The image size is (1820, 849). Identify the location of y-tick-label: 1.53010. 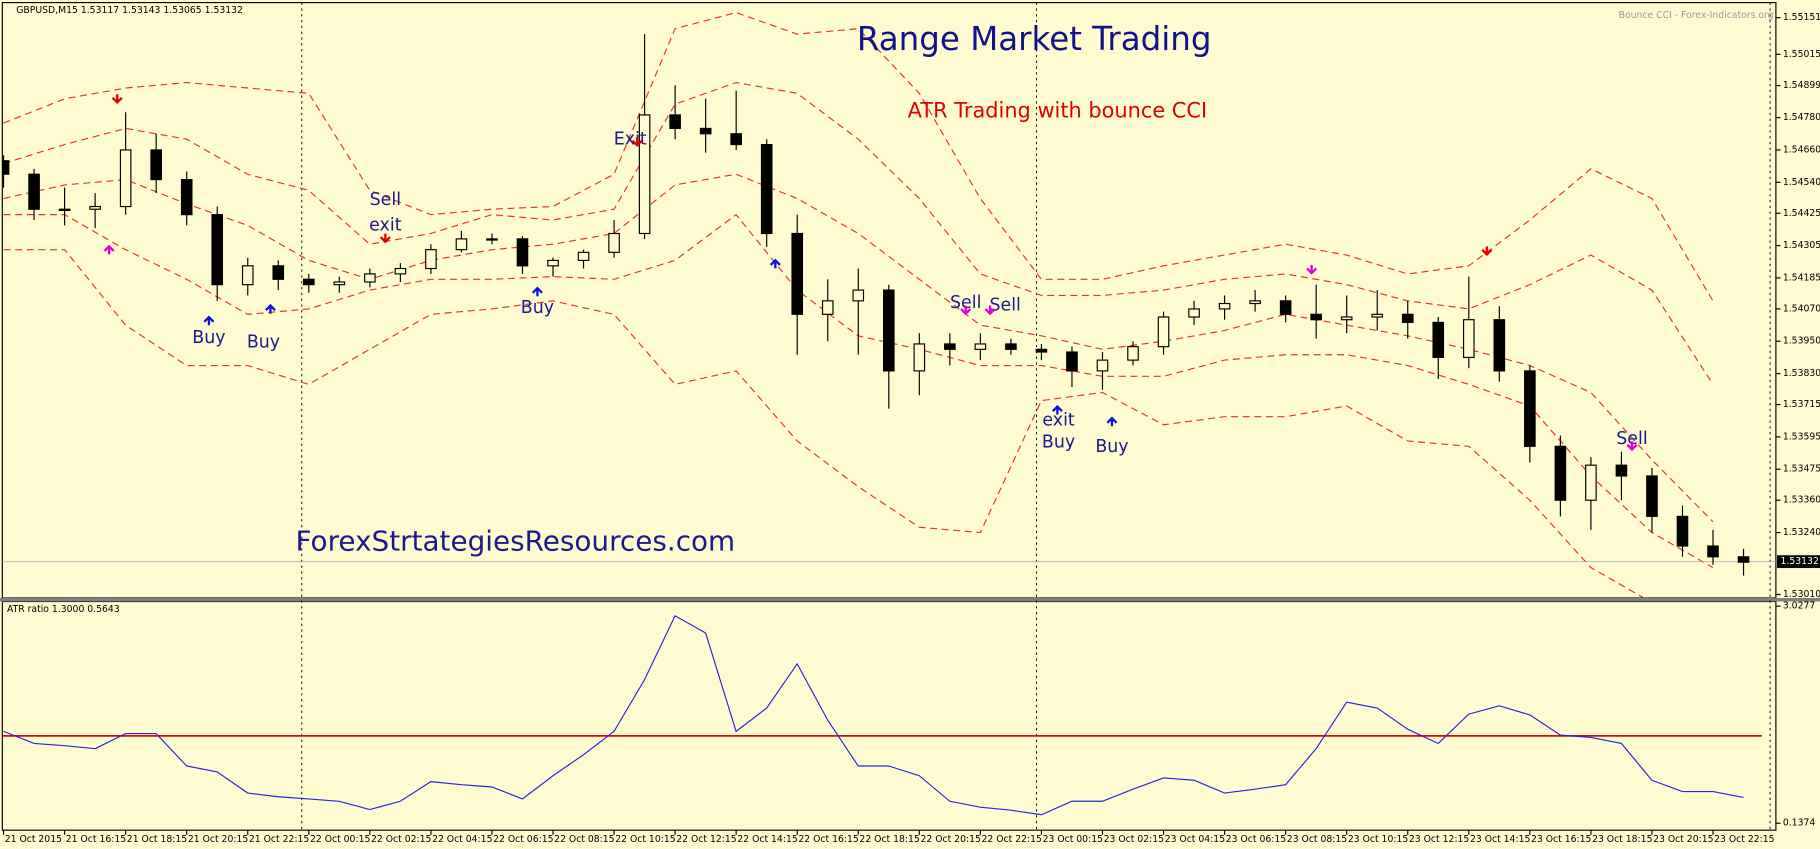
(1801, 594).